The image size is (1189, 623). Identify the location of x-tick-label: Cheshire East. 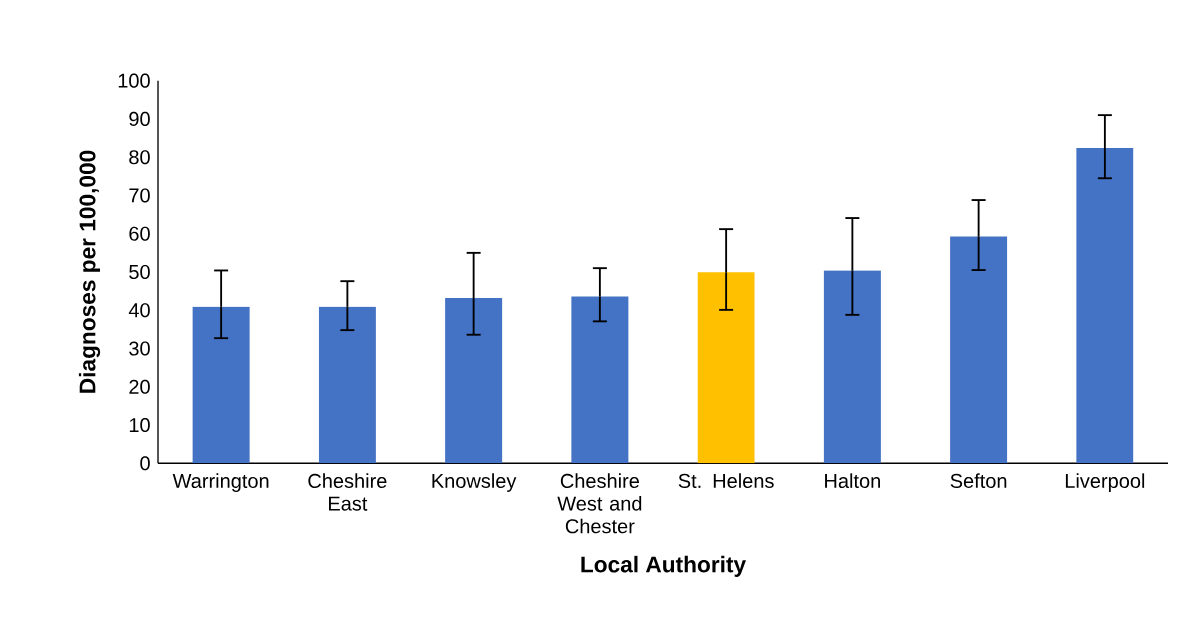
(347, 492).